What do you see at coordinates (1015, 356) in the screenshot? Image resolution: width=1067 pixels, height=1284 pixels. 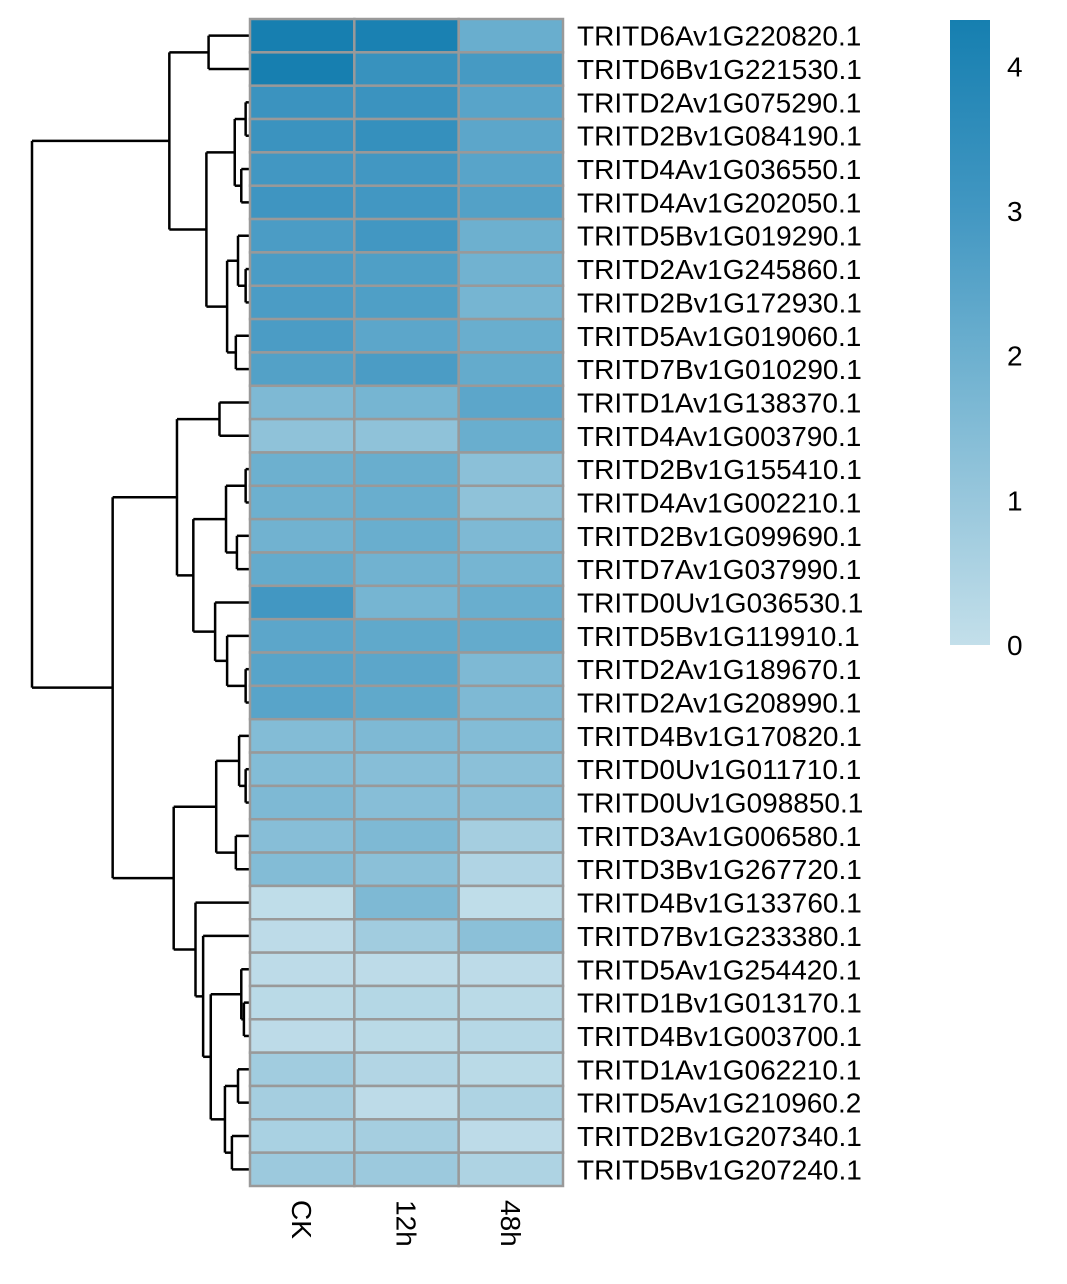 I see `legend-ticks: 0 1 2 3 4` at bounding box center [1015, 356].